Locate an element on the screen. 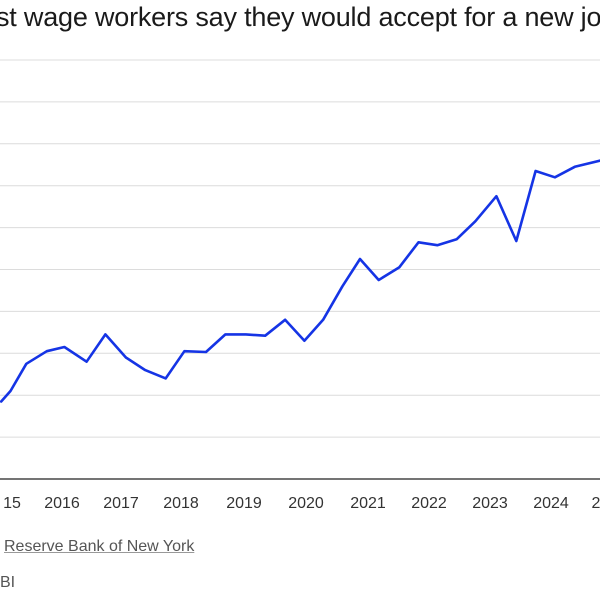  x-tick-label: 2 is located at coordinates (596, 503).